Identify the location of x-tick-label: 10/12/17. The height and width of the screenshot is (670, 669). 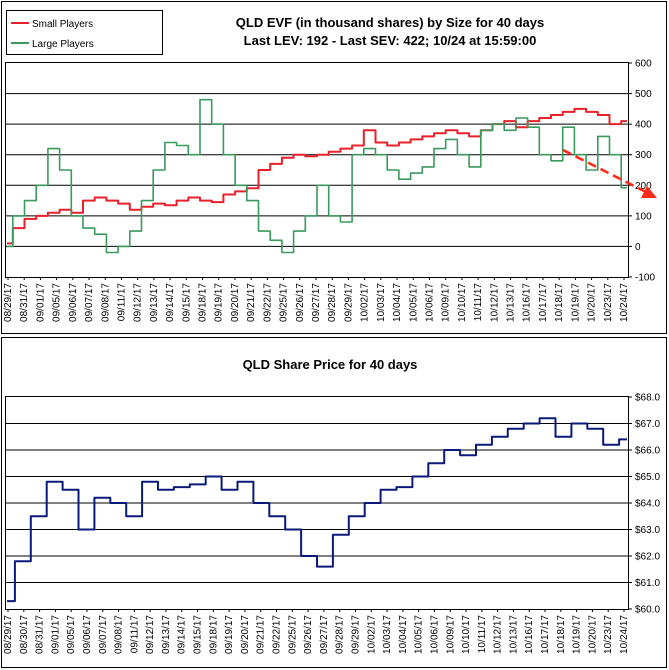
(498, 634).